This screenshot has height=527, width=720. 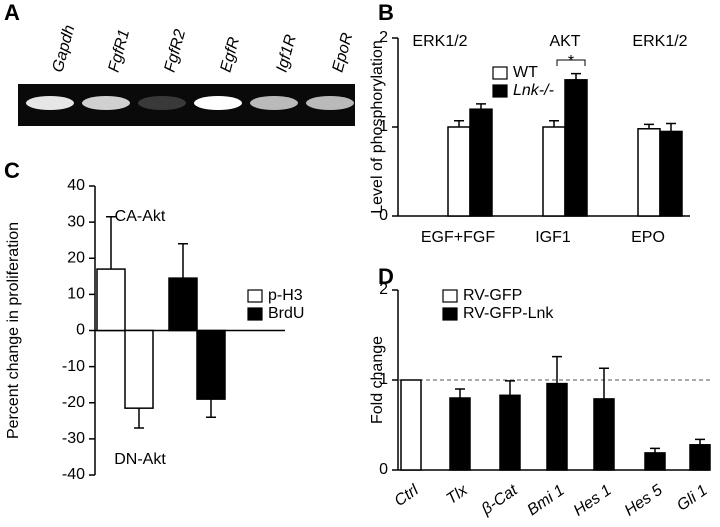 I want to click on lane-label: Gapdh, so click(x=64, y=48).